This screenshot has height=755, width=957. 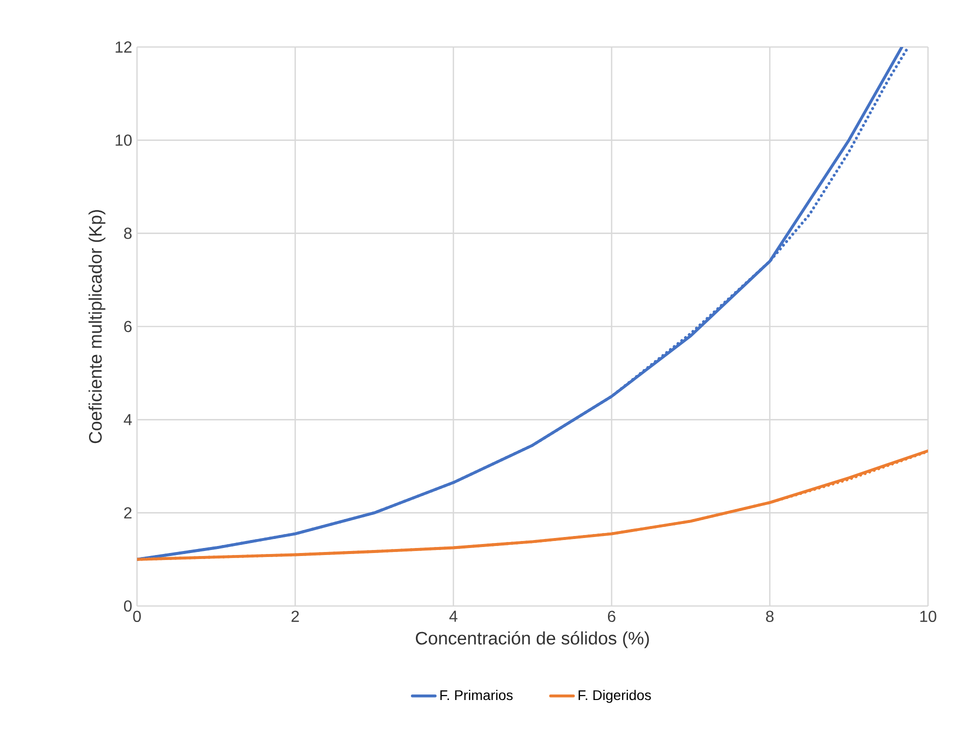 I want to click on x-tick-label: 10, so click(x=928, y=616).